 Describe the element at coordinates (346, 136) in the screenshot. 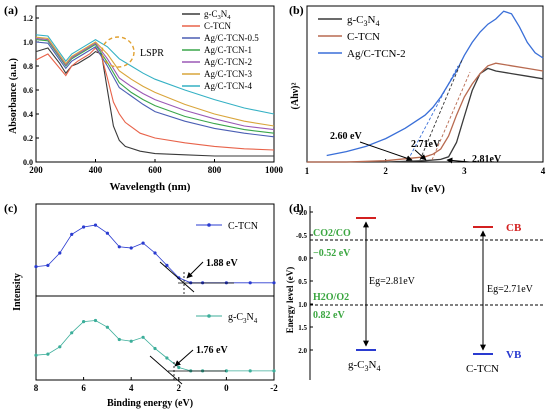

I see `gap-label-260: 2.60 eV` at that location.